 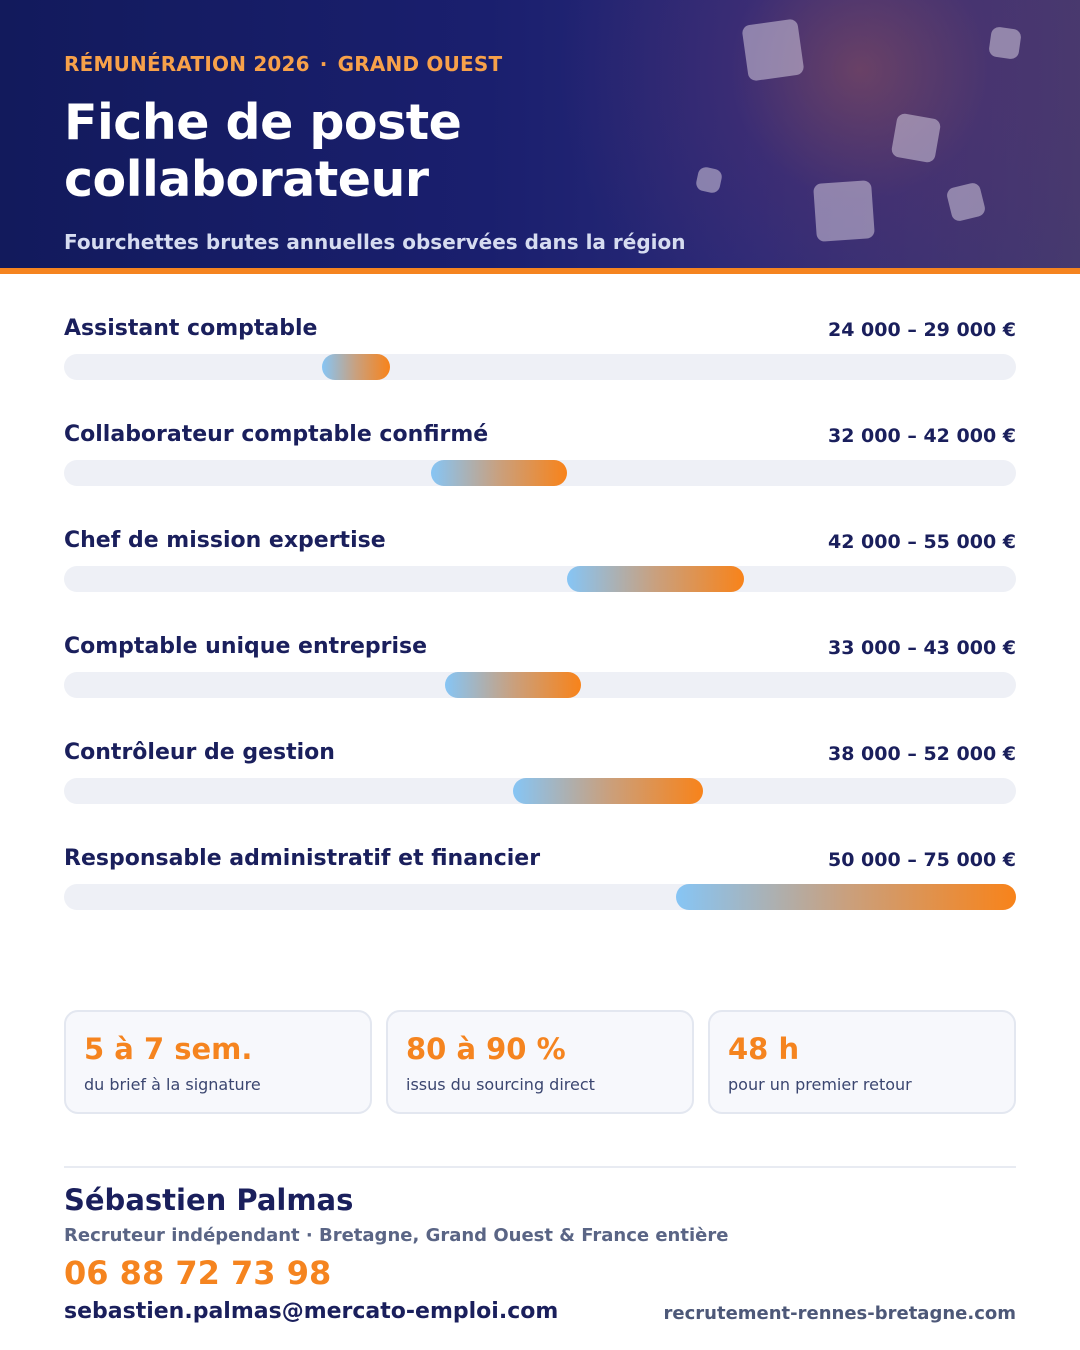 I want to click on stat-card-sourcing: 80 à 90 % issus du sourcing direct, so click(x=540, y=1062).